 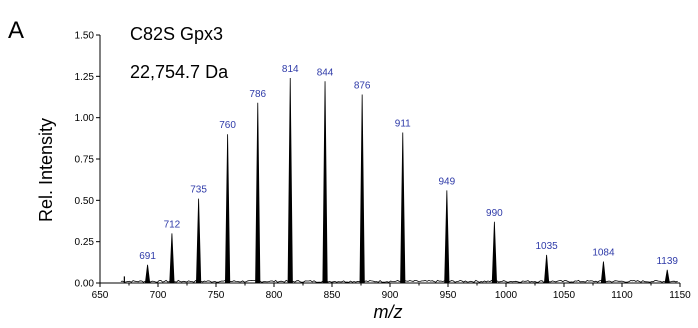 I want to click on peak-label-712: 712, so click(x=172, y=224).